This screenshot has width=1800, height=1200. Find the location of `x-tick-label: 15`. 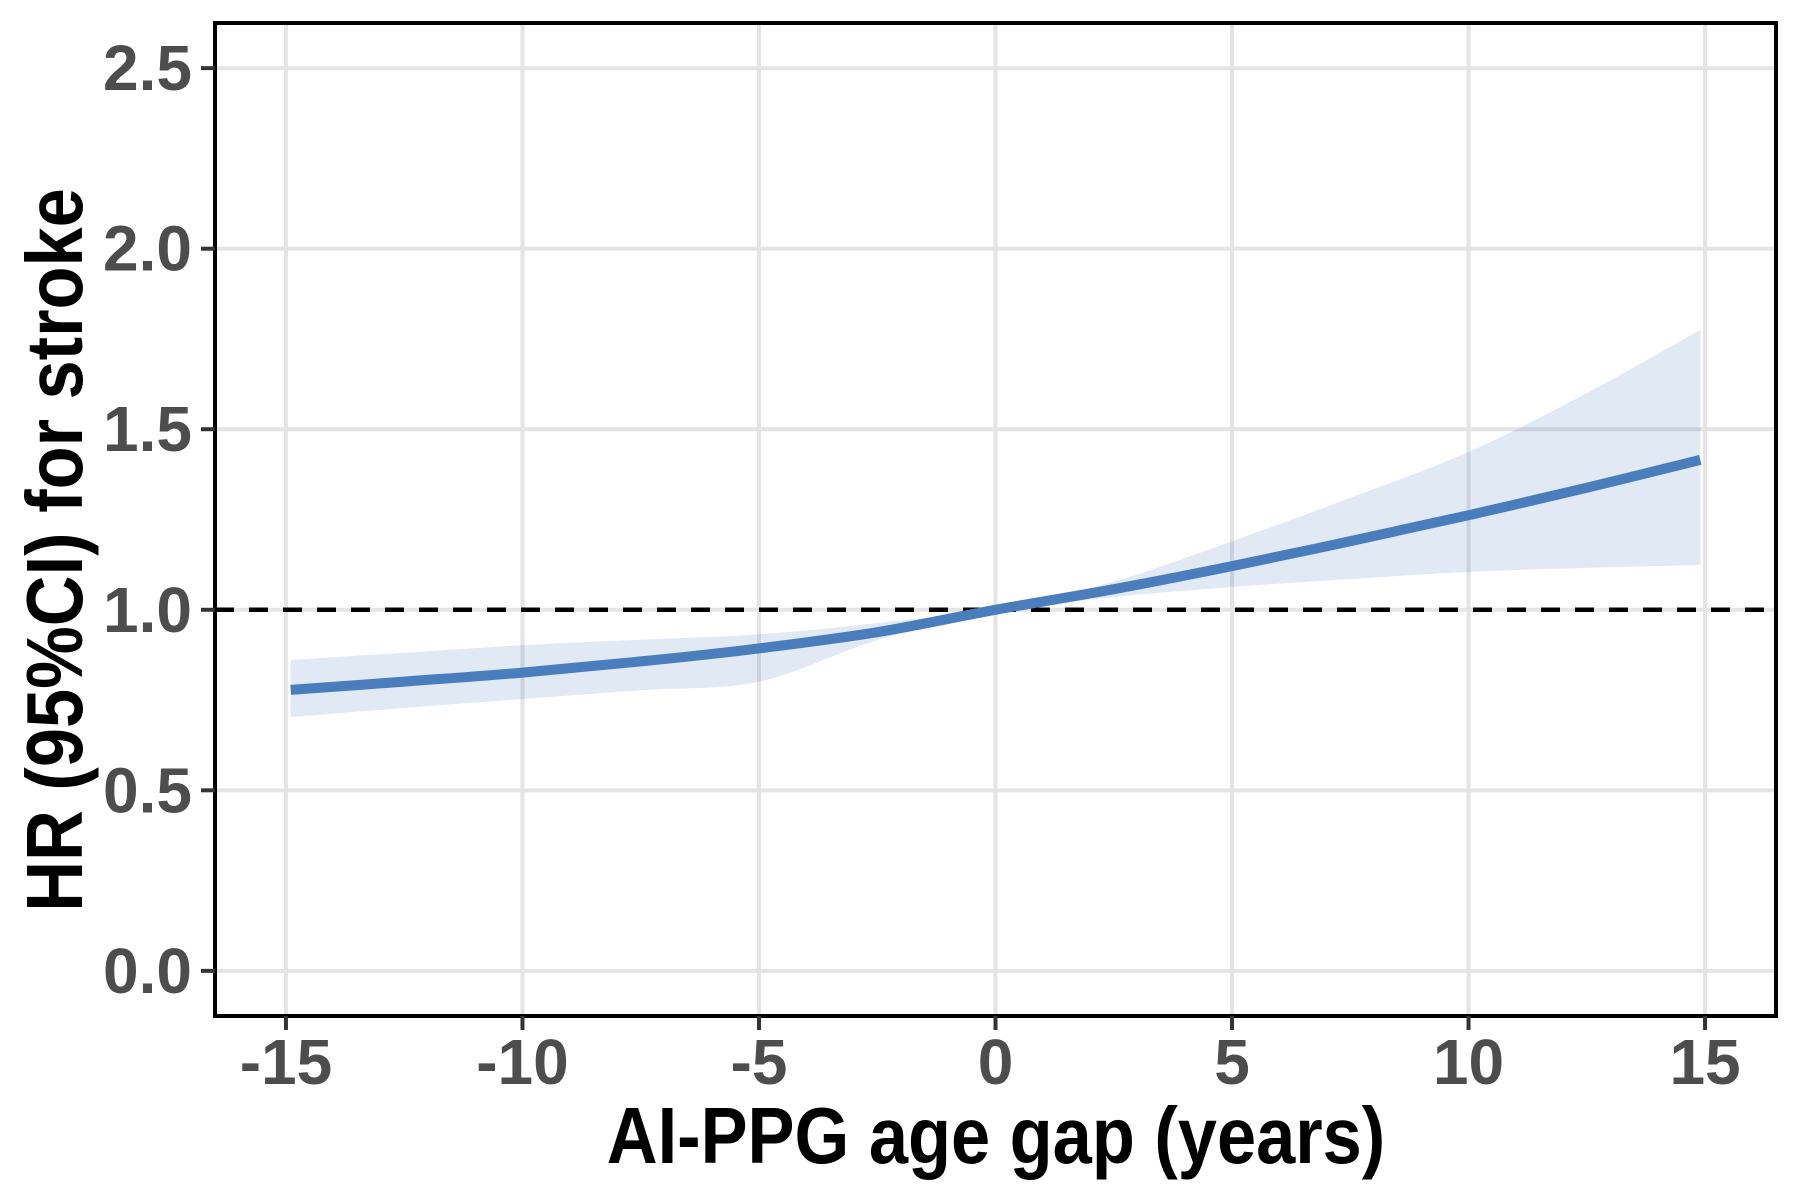

x-tick-label: 15 is located at coordinates (1704, 1062).